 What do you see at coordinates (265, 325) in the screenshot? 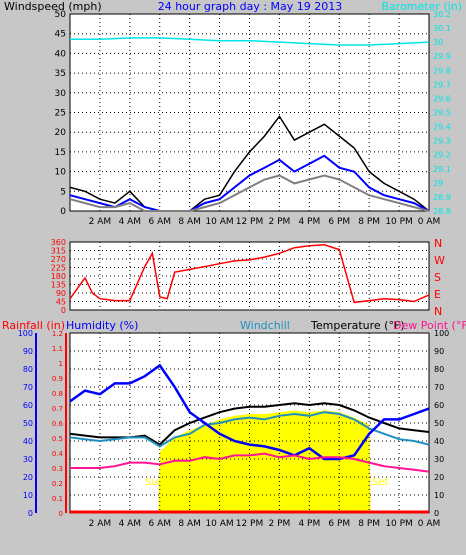
I see `windchill-label: Windchill` at bounding box center [265, 325].